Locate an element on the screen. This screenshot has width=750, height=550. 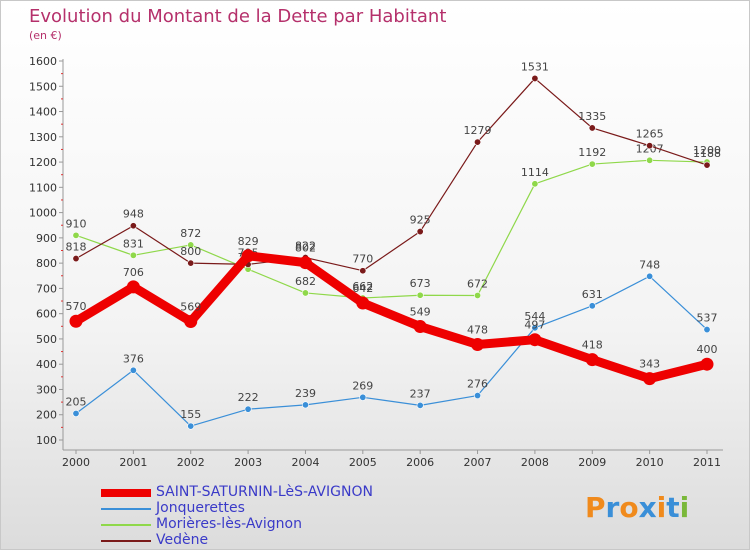
legend-label-vedene: Vedène is located at coordinates (182, 540).